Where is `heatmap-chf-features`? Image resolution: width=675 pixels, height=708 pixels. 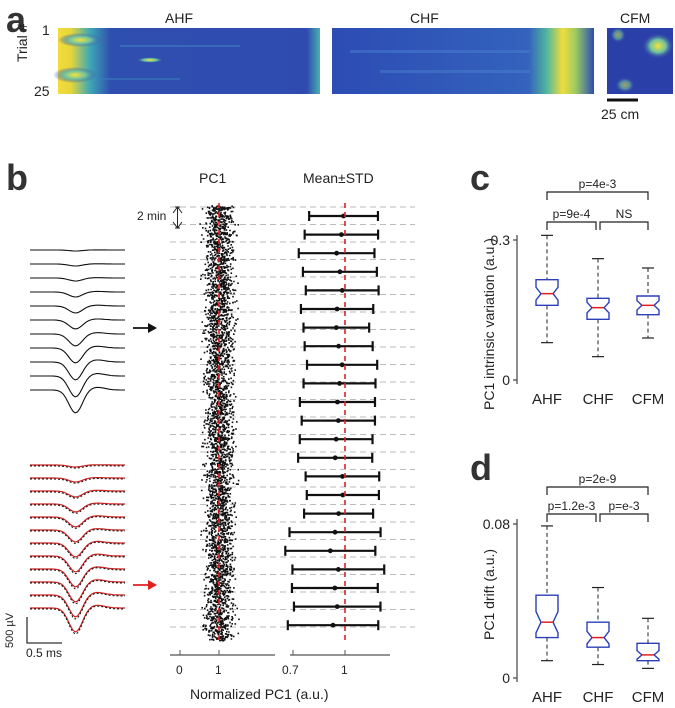 heatmap-chf-features is located at coordinates (440, 61).